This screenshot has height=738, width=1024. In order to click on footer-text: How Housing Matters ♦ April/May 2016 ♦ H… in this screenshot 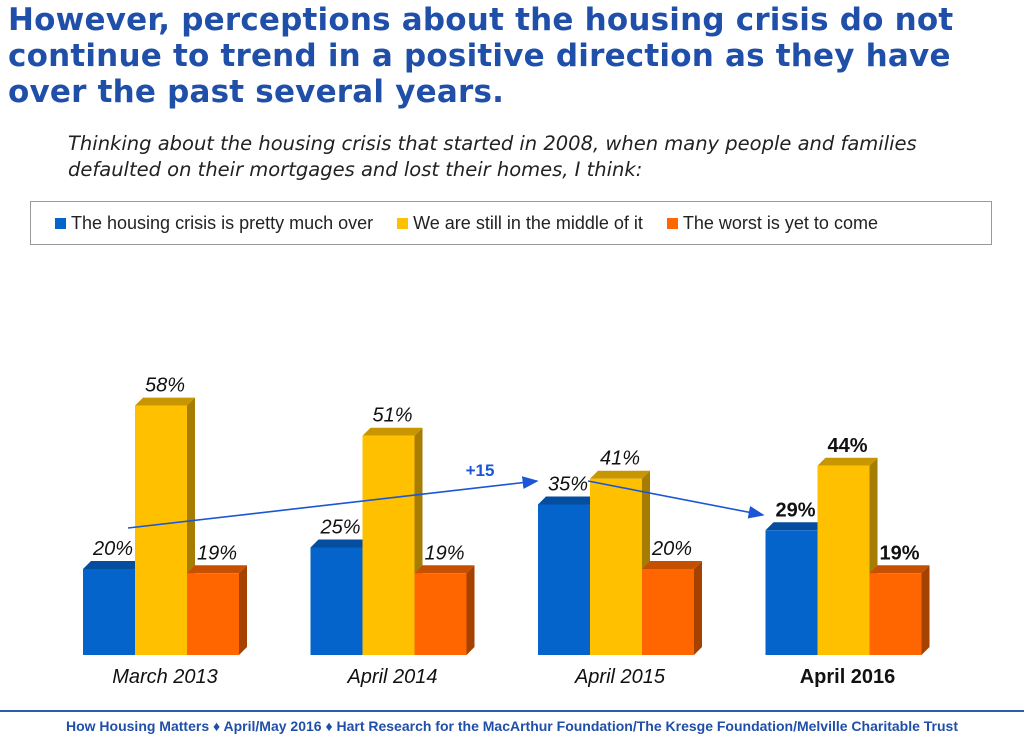, I will do `click(512, 726)`.